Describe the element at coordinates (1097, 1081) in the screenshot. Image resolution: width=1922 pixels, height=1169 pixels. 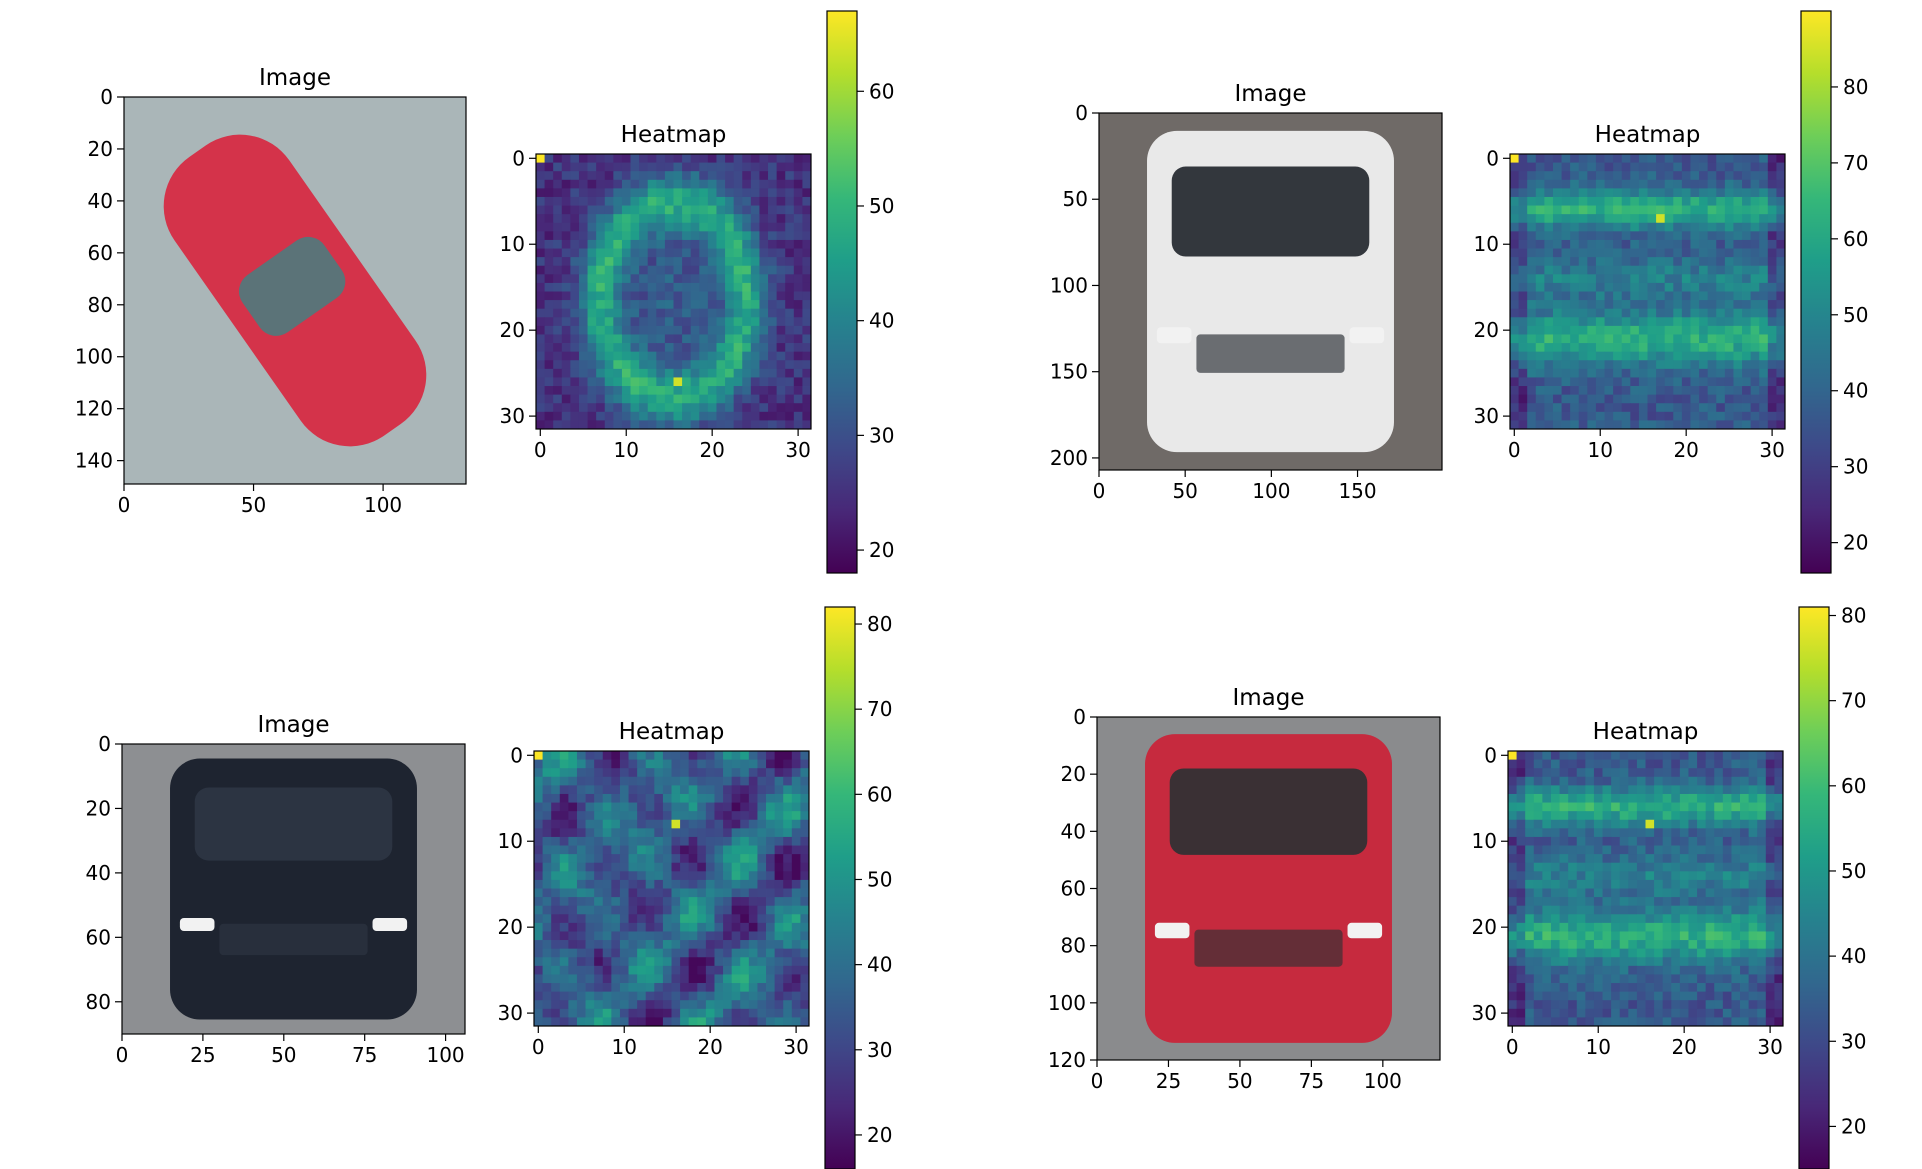
I see `image-x-tick-label: 0` at that location.